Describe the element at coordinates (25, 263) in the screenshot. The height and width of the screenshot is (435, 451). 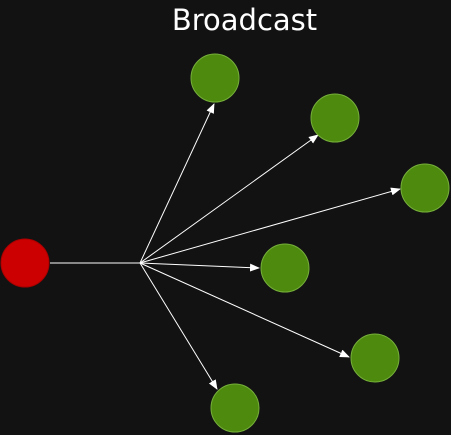
I see `source-node` at that location.